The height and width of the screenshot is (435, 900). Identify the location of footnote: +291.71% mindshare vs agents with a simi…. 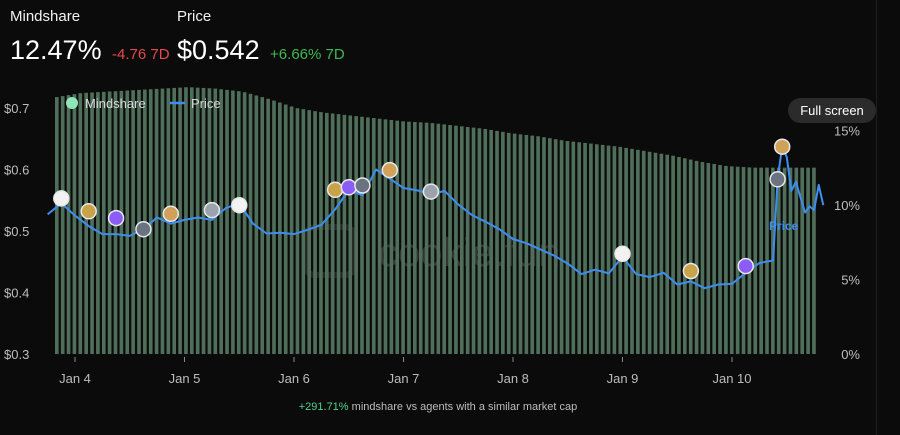
(438, 407).